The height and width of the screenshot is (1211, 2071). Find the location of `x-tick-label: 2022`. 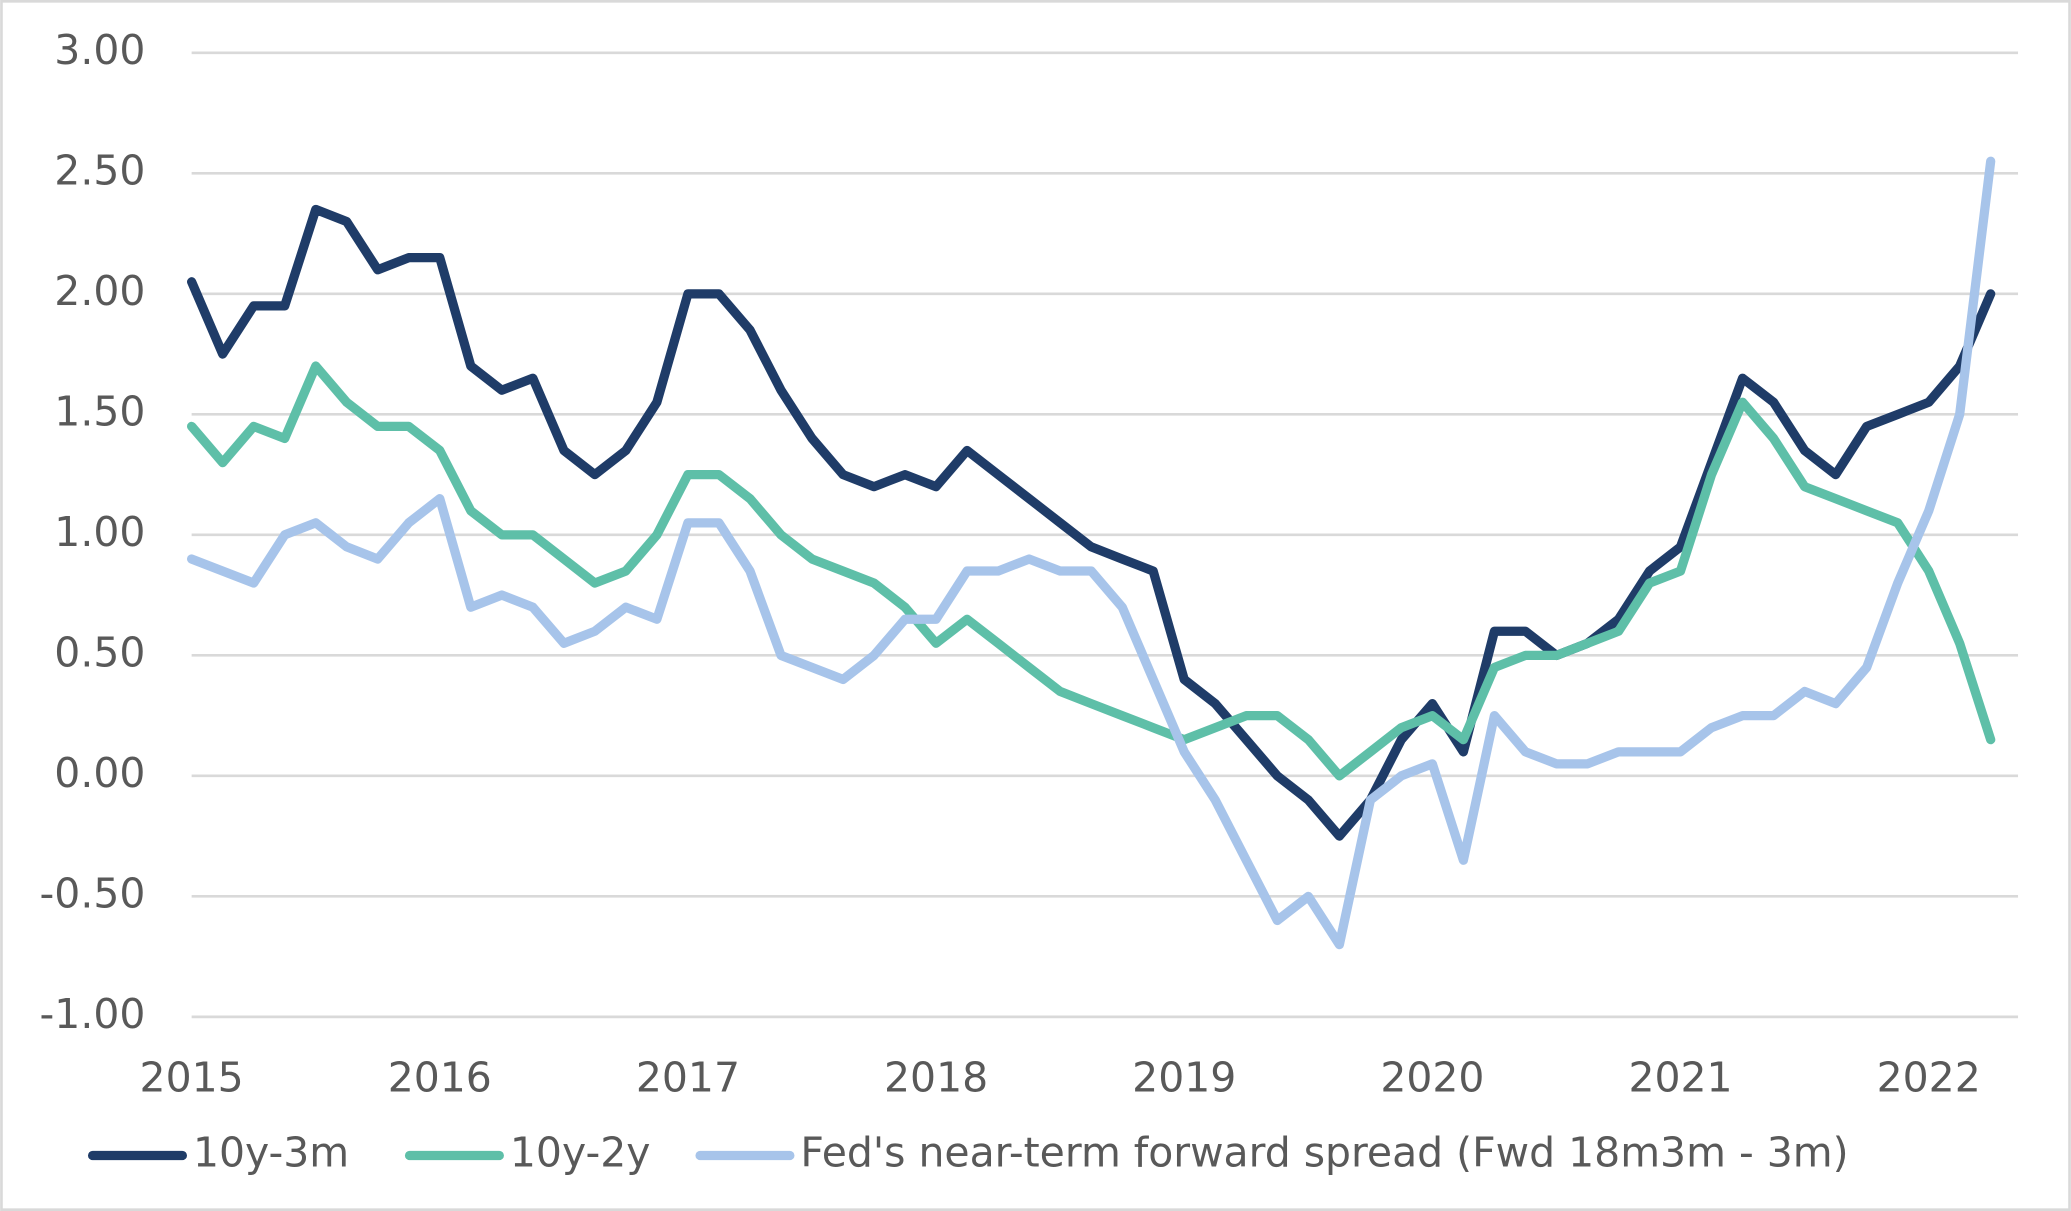

x-tick-label: 2022 is located at coordinates (1929, 1077).